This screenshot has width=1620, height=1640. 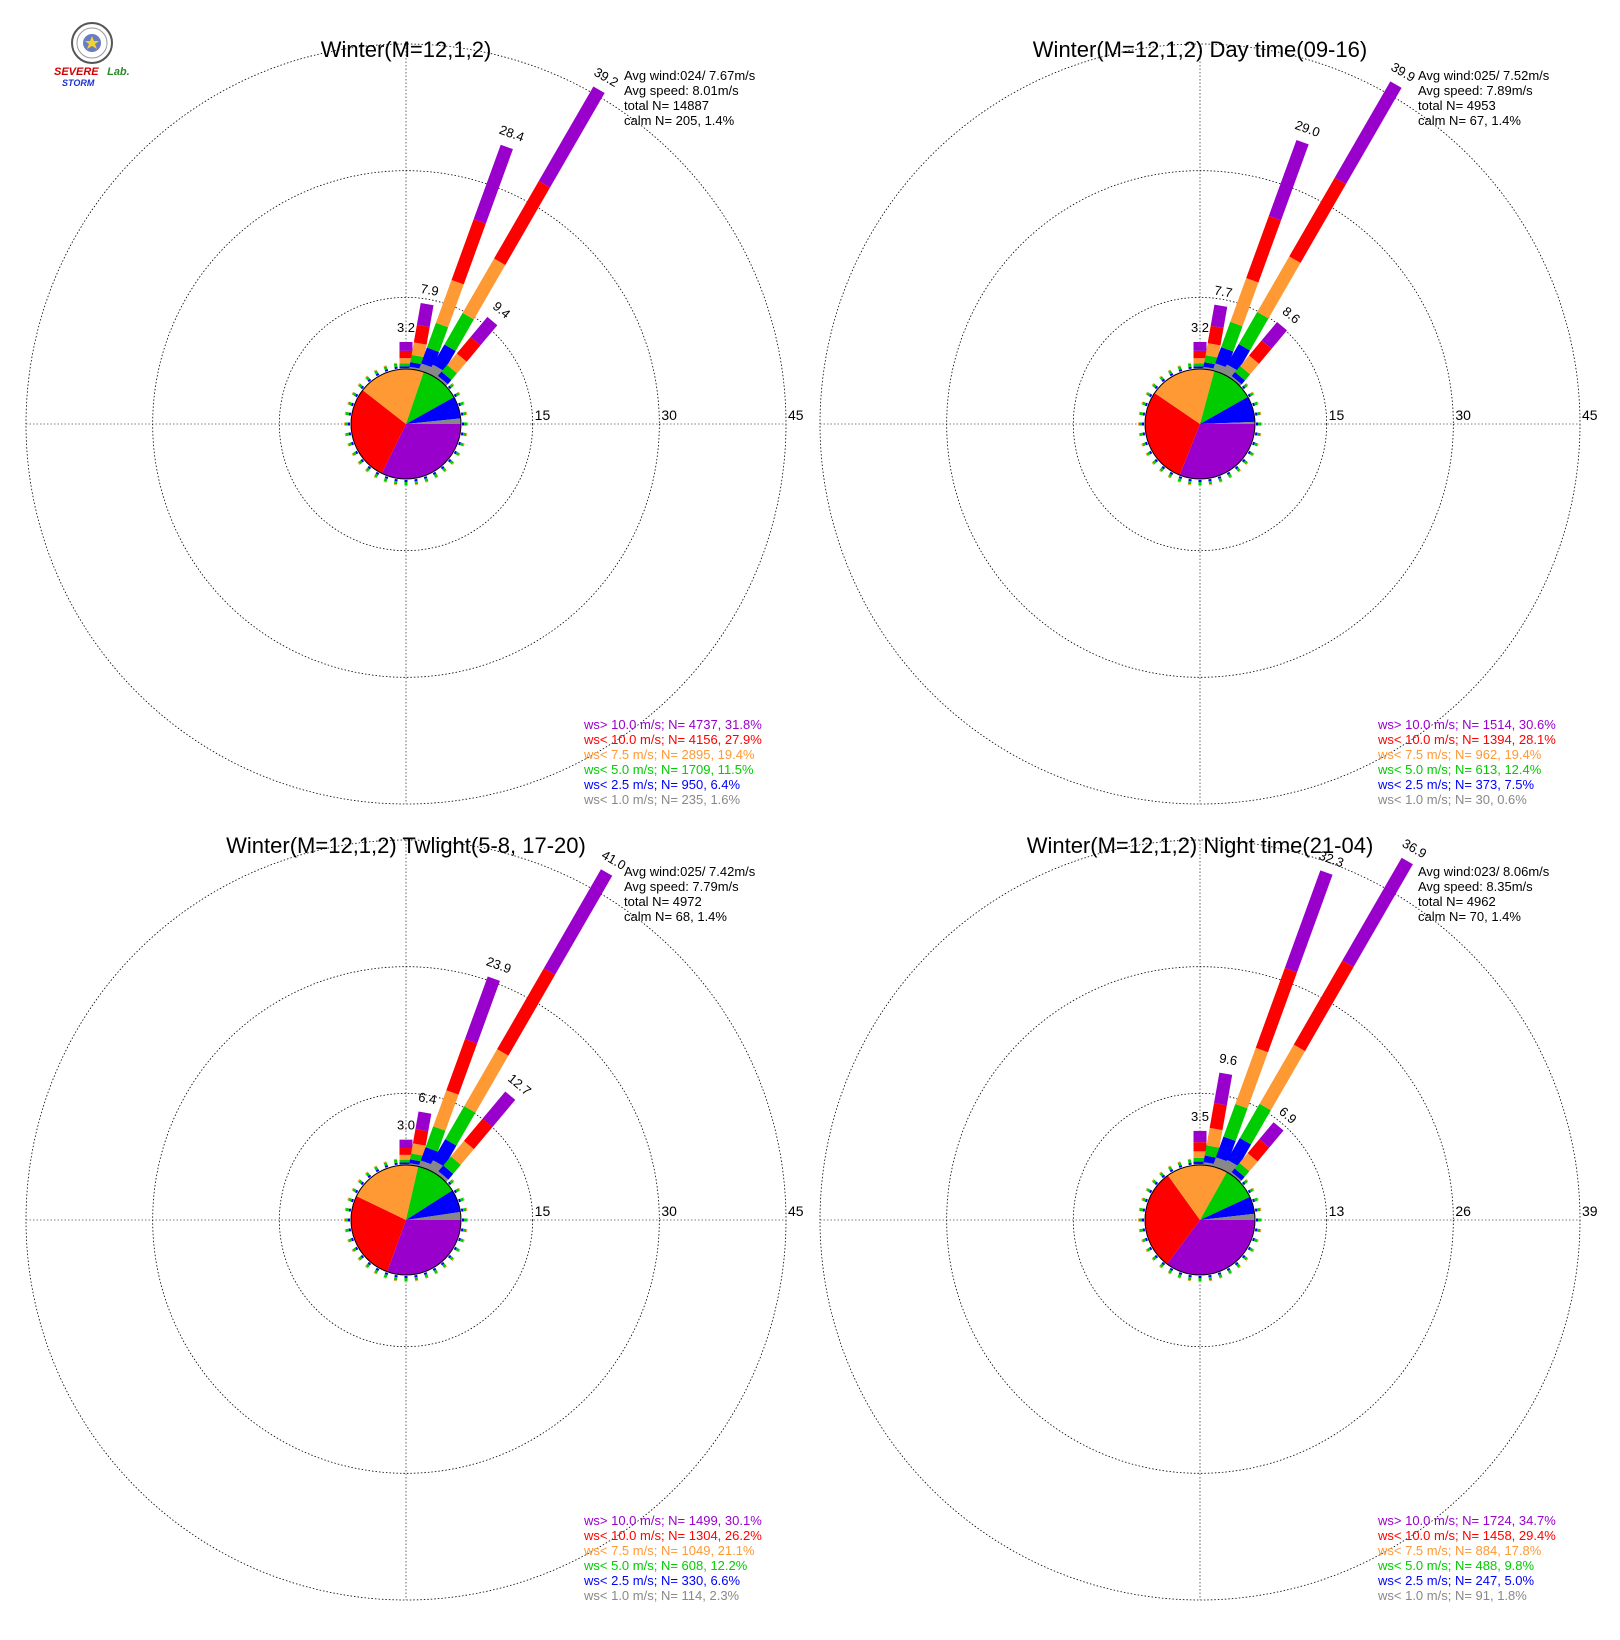 What do you see at coordinates (118, 72) in the screenshot?
I see `logo-text-lab: Lab.` at bounding box center [118, 72].